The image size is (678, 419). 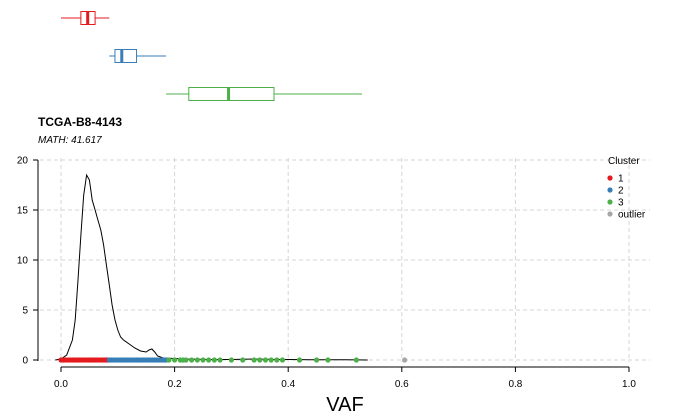 I want to click on y-tick-label: 0, so click(x=25, y=361).